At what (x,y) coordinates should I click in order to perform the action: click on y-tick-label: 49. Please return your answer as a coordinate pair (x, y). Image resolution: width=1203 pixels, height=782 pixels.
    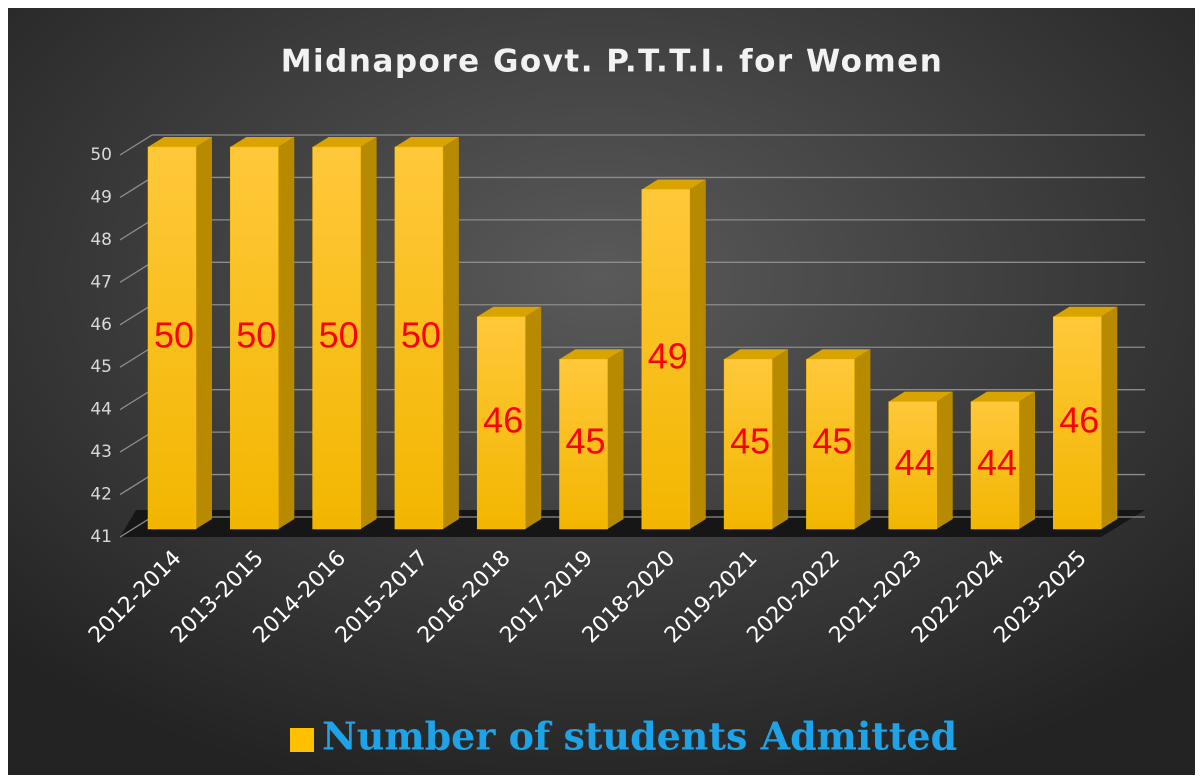
    Looking at the image, I should click on (101, 197).